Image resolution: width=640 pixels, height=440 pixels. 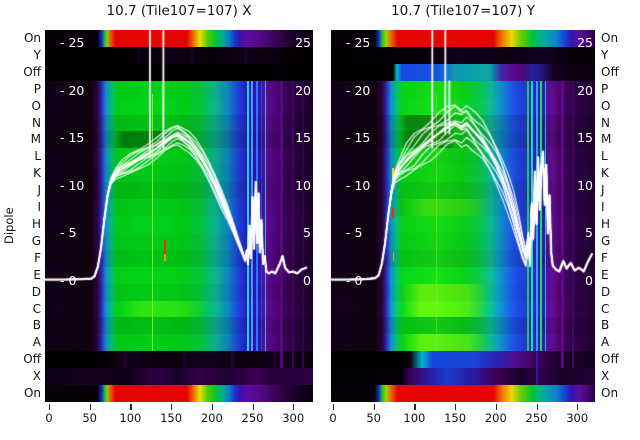 What do you see at coordinates (36, 240) in the screenshot?
I see `dipole-label-left-12: G` at bounding box center [36, 240].